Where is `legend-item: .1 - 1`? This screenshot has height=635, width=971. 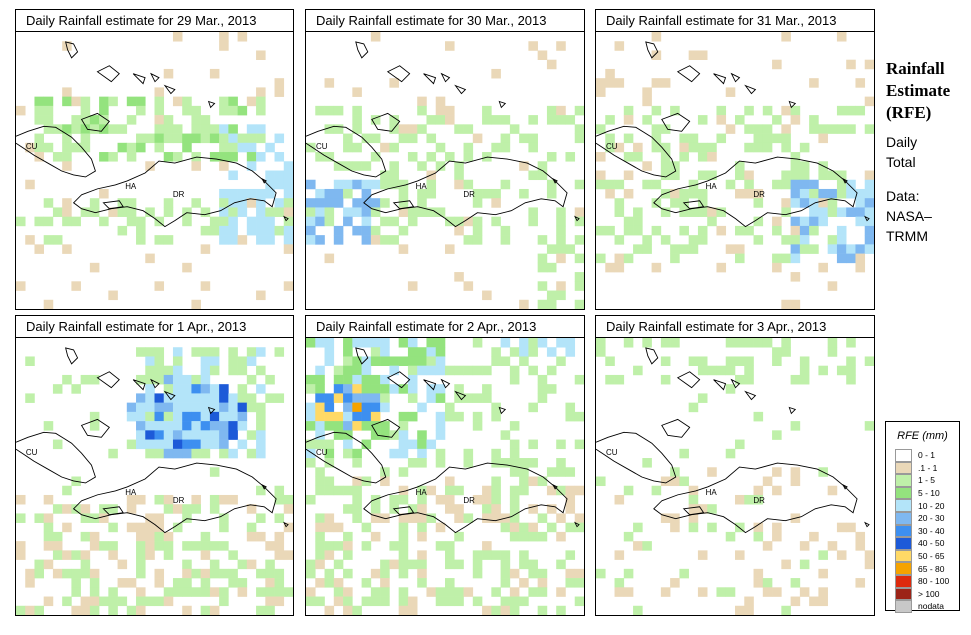
legend-item: .1 - 1 is located at coordinates (922, 468).